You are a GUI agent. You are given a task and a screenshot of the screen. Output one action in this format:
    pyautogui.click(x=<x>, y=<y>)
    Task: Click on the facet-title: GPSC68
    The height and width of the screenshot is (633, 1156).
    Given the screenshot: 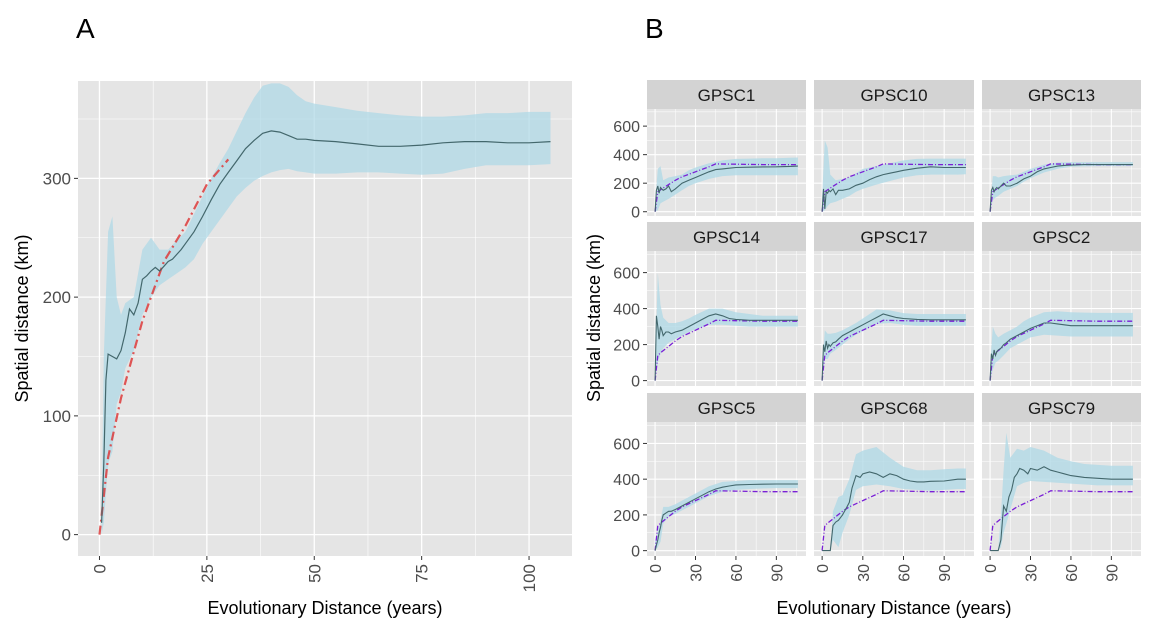 What is the action you would take?
    pyautogui.click(x=893, y=408)
    